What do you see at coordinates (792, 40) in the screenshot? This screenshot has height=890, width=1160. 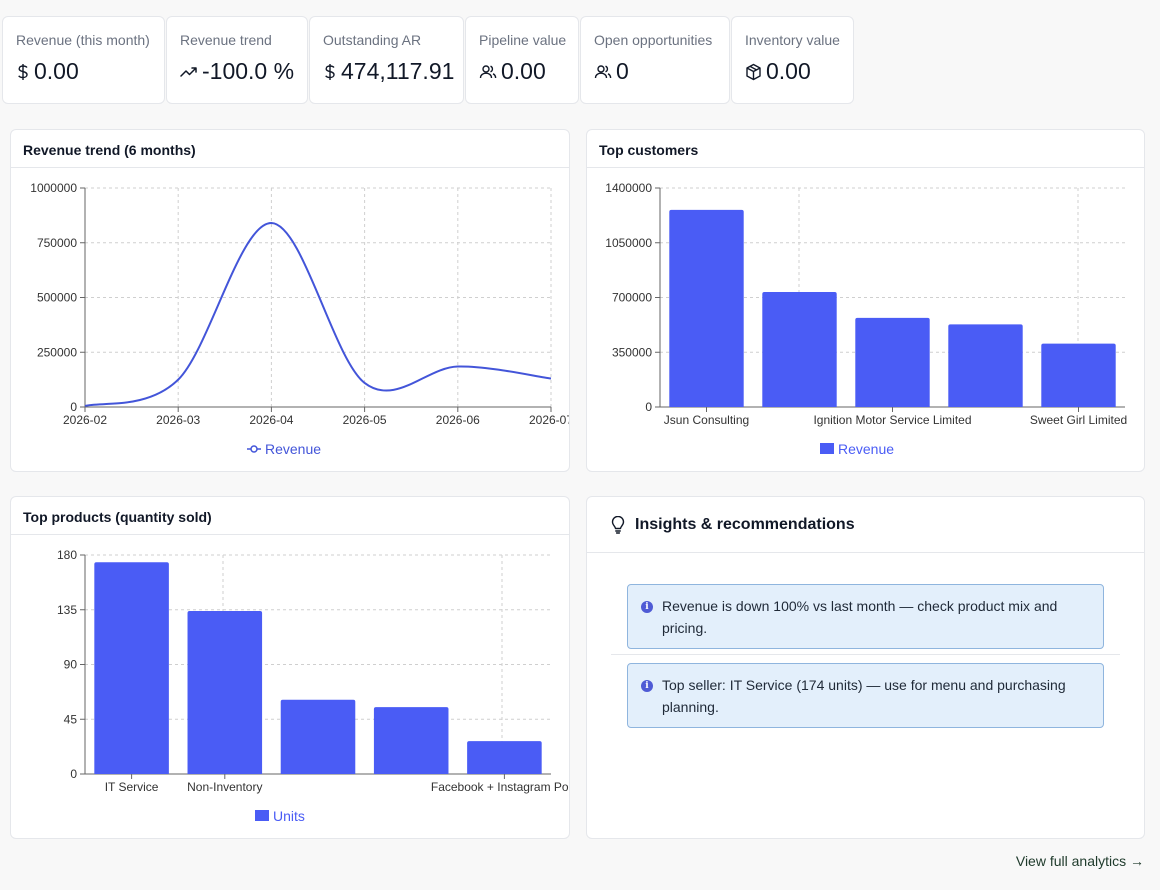 I see `kpi-label: Inventory value` at bounding box center [792, 40].